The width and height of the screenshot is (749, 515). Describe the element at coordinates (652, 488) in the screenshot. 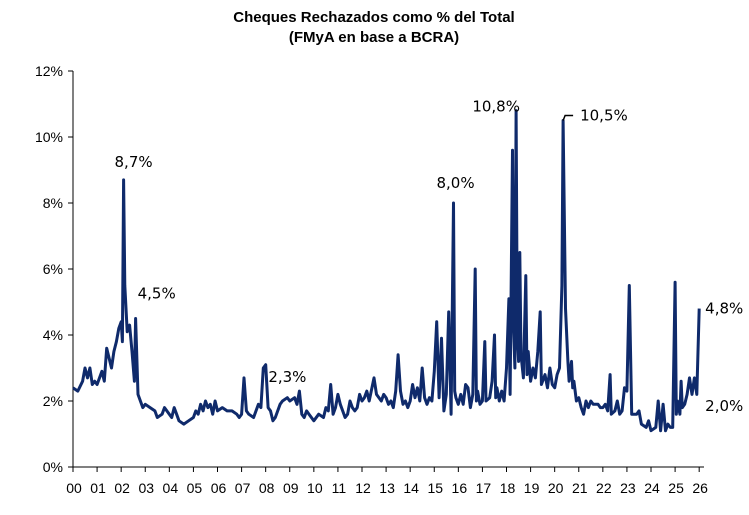

I see `x-tick-label: 24` at that location.